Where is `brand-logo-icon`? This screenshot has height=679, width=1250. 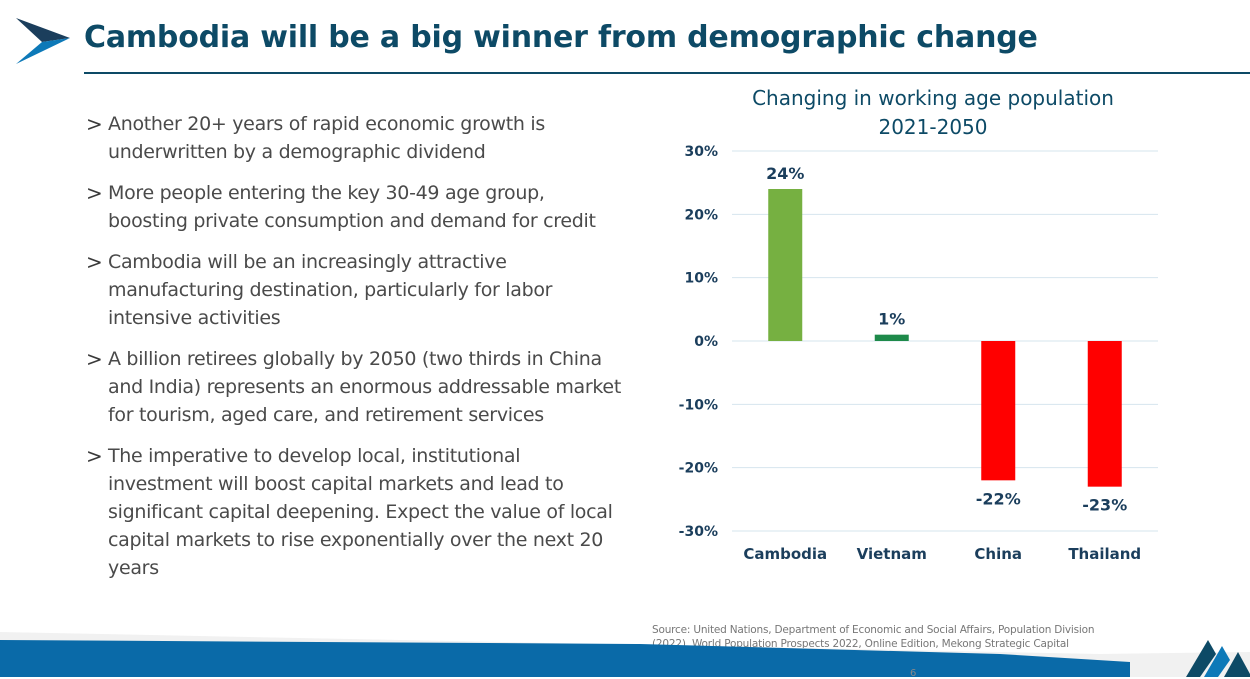 brand-logo-icon is located at coordinates (1218, 658).